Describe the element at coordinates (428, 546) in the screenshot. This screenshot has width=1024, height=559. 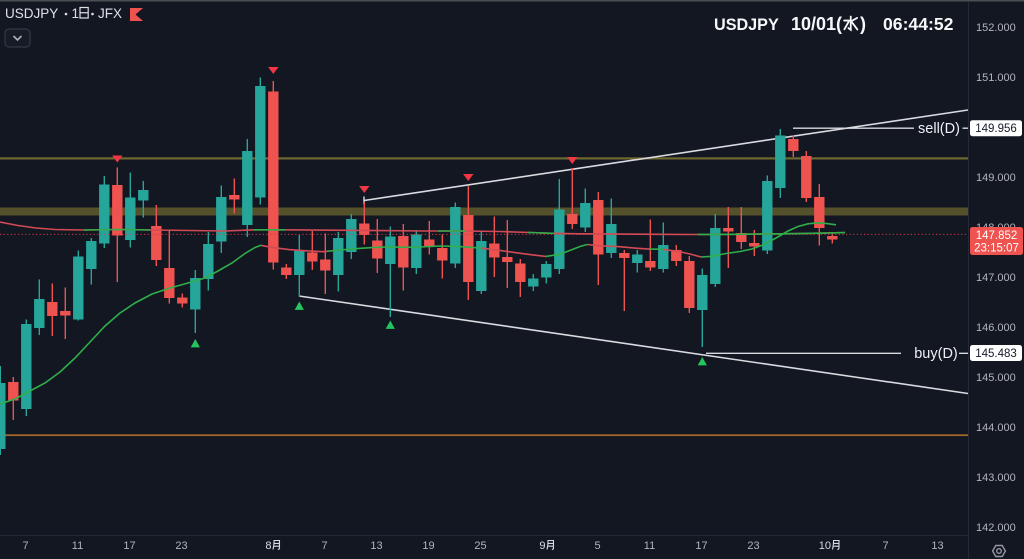
I see `svg-text: 19` at that location.